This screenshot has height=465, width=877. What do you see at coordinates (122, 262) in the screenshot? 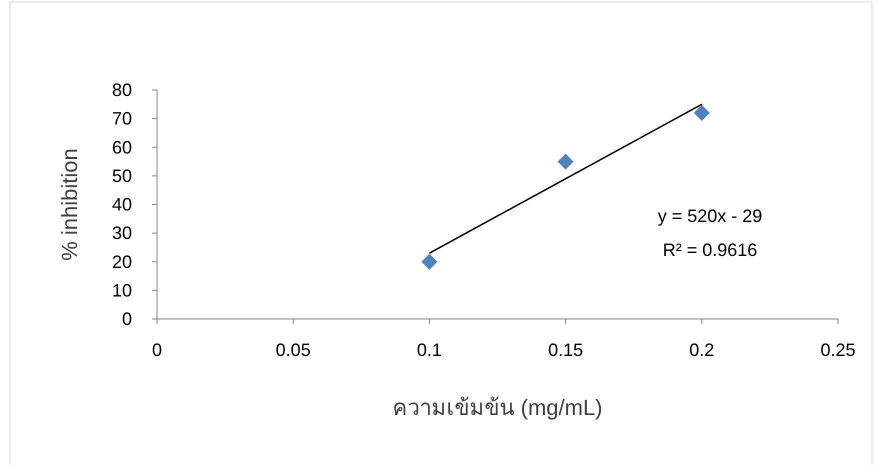
I see `y-tick-label: 20` at bounding box center [122, 262].